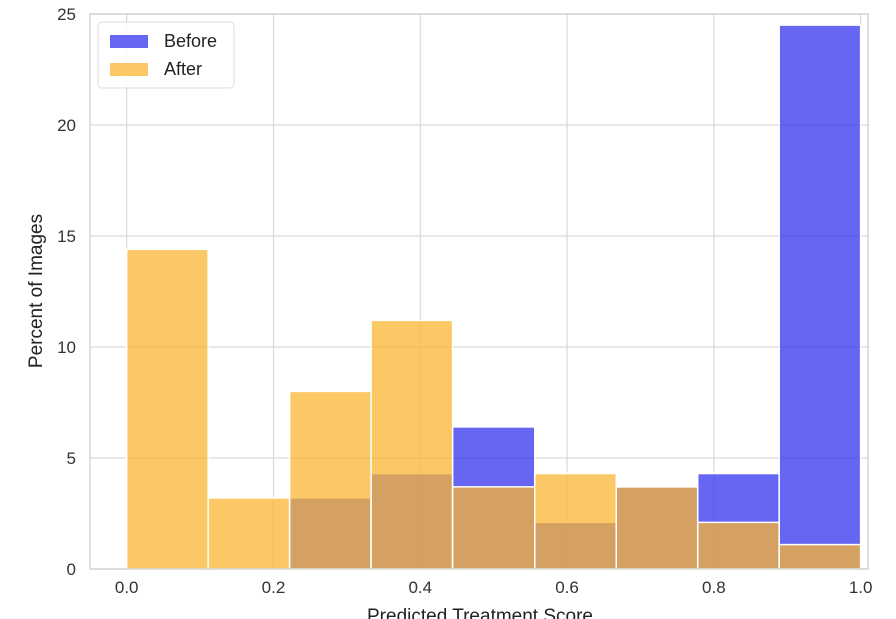  Describe the element at coordinates (66, 347) in the screenshot. I see `y-tick-label: 10` at that location.